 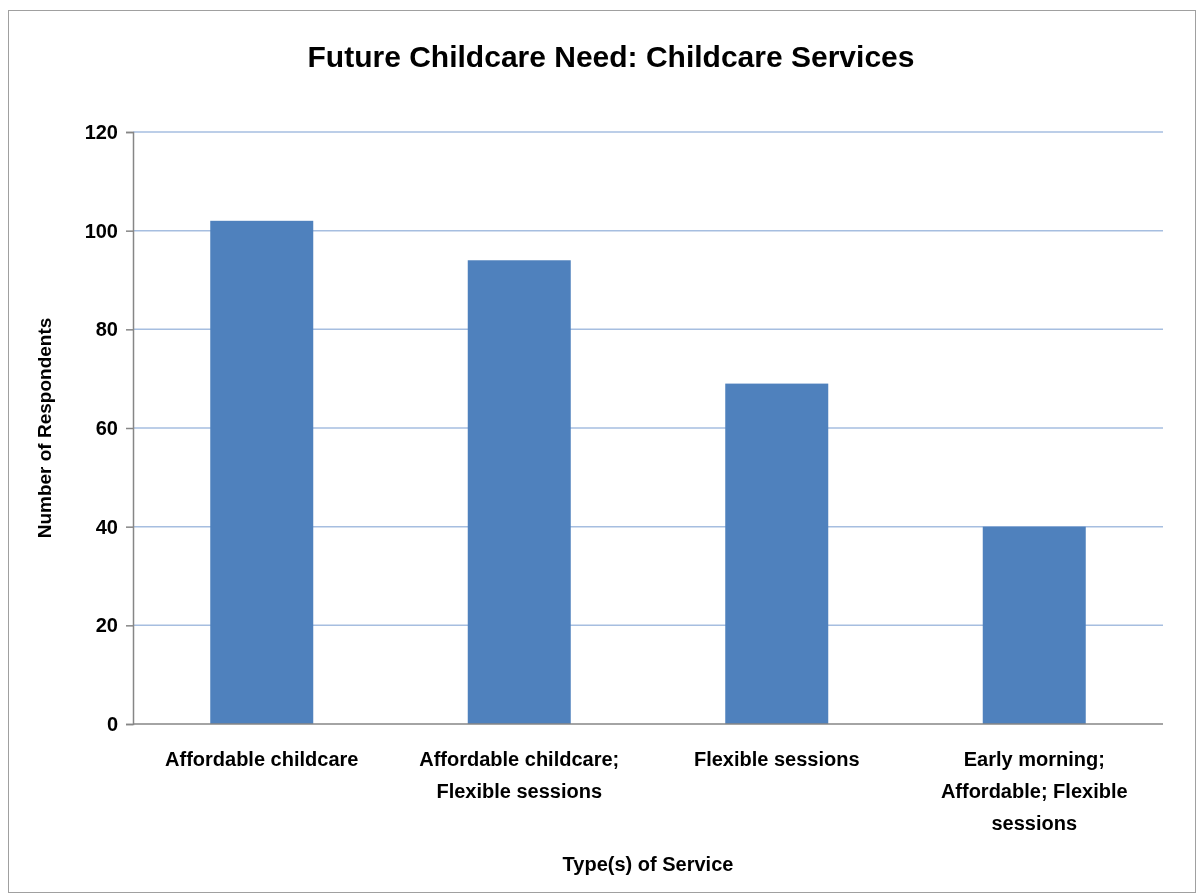 What do you see at coordinates (101, 230) in the screenshot?
I see `y-tick-label: 100` at bounding box center [101, 230].